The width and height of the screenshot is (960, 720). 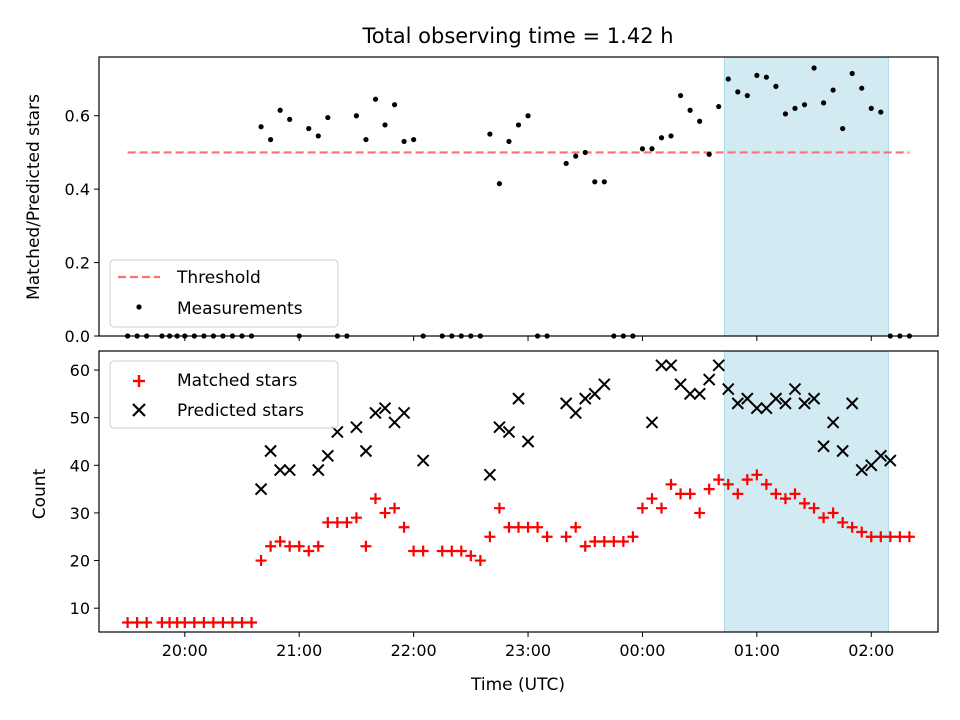 What do you see at coordinates (414, 650) in the screenshot?
I see `x-tick-label: 22:00` at bounding box center [414, 650].